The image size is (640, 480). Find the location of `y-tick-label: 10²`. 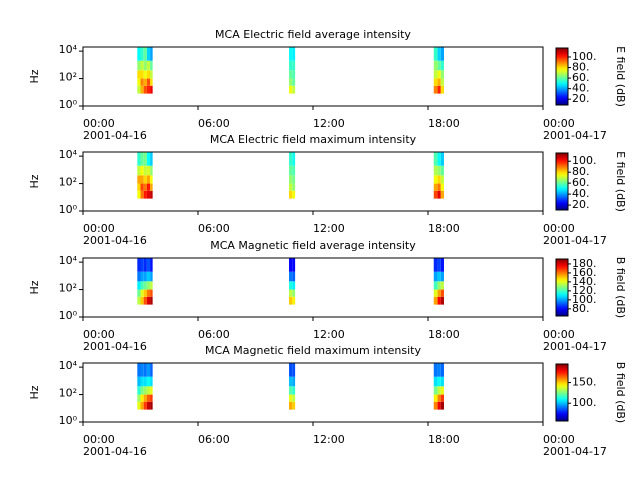

y-tick-label: 10² is located at coordinates (68, 77).